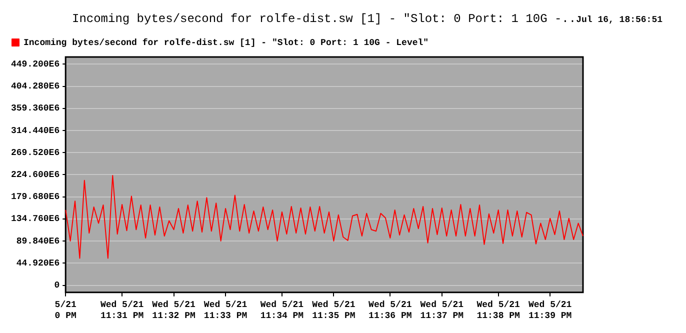 The image size is (686, 333). Describe the element at coordinates (57, 285) in the screenshot. I see `y-tick-label: 0` at that location.